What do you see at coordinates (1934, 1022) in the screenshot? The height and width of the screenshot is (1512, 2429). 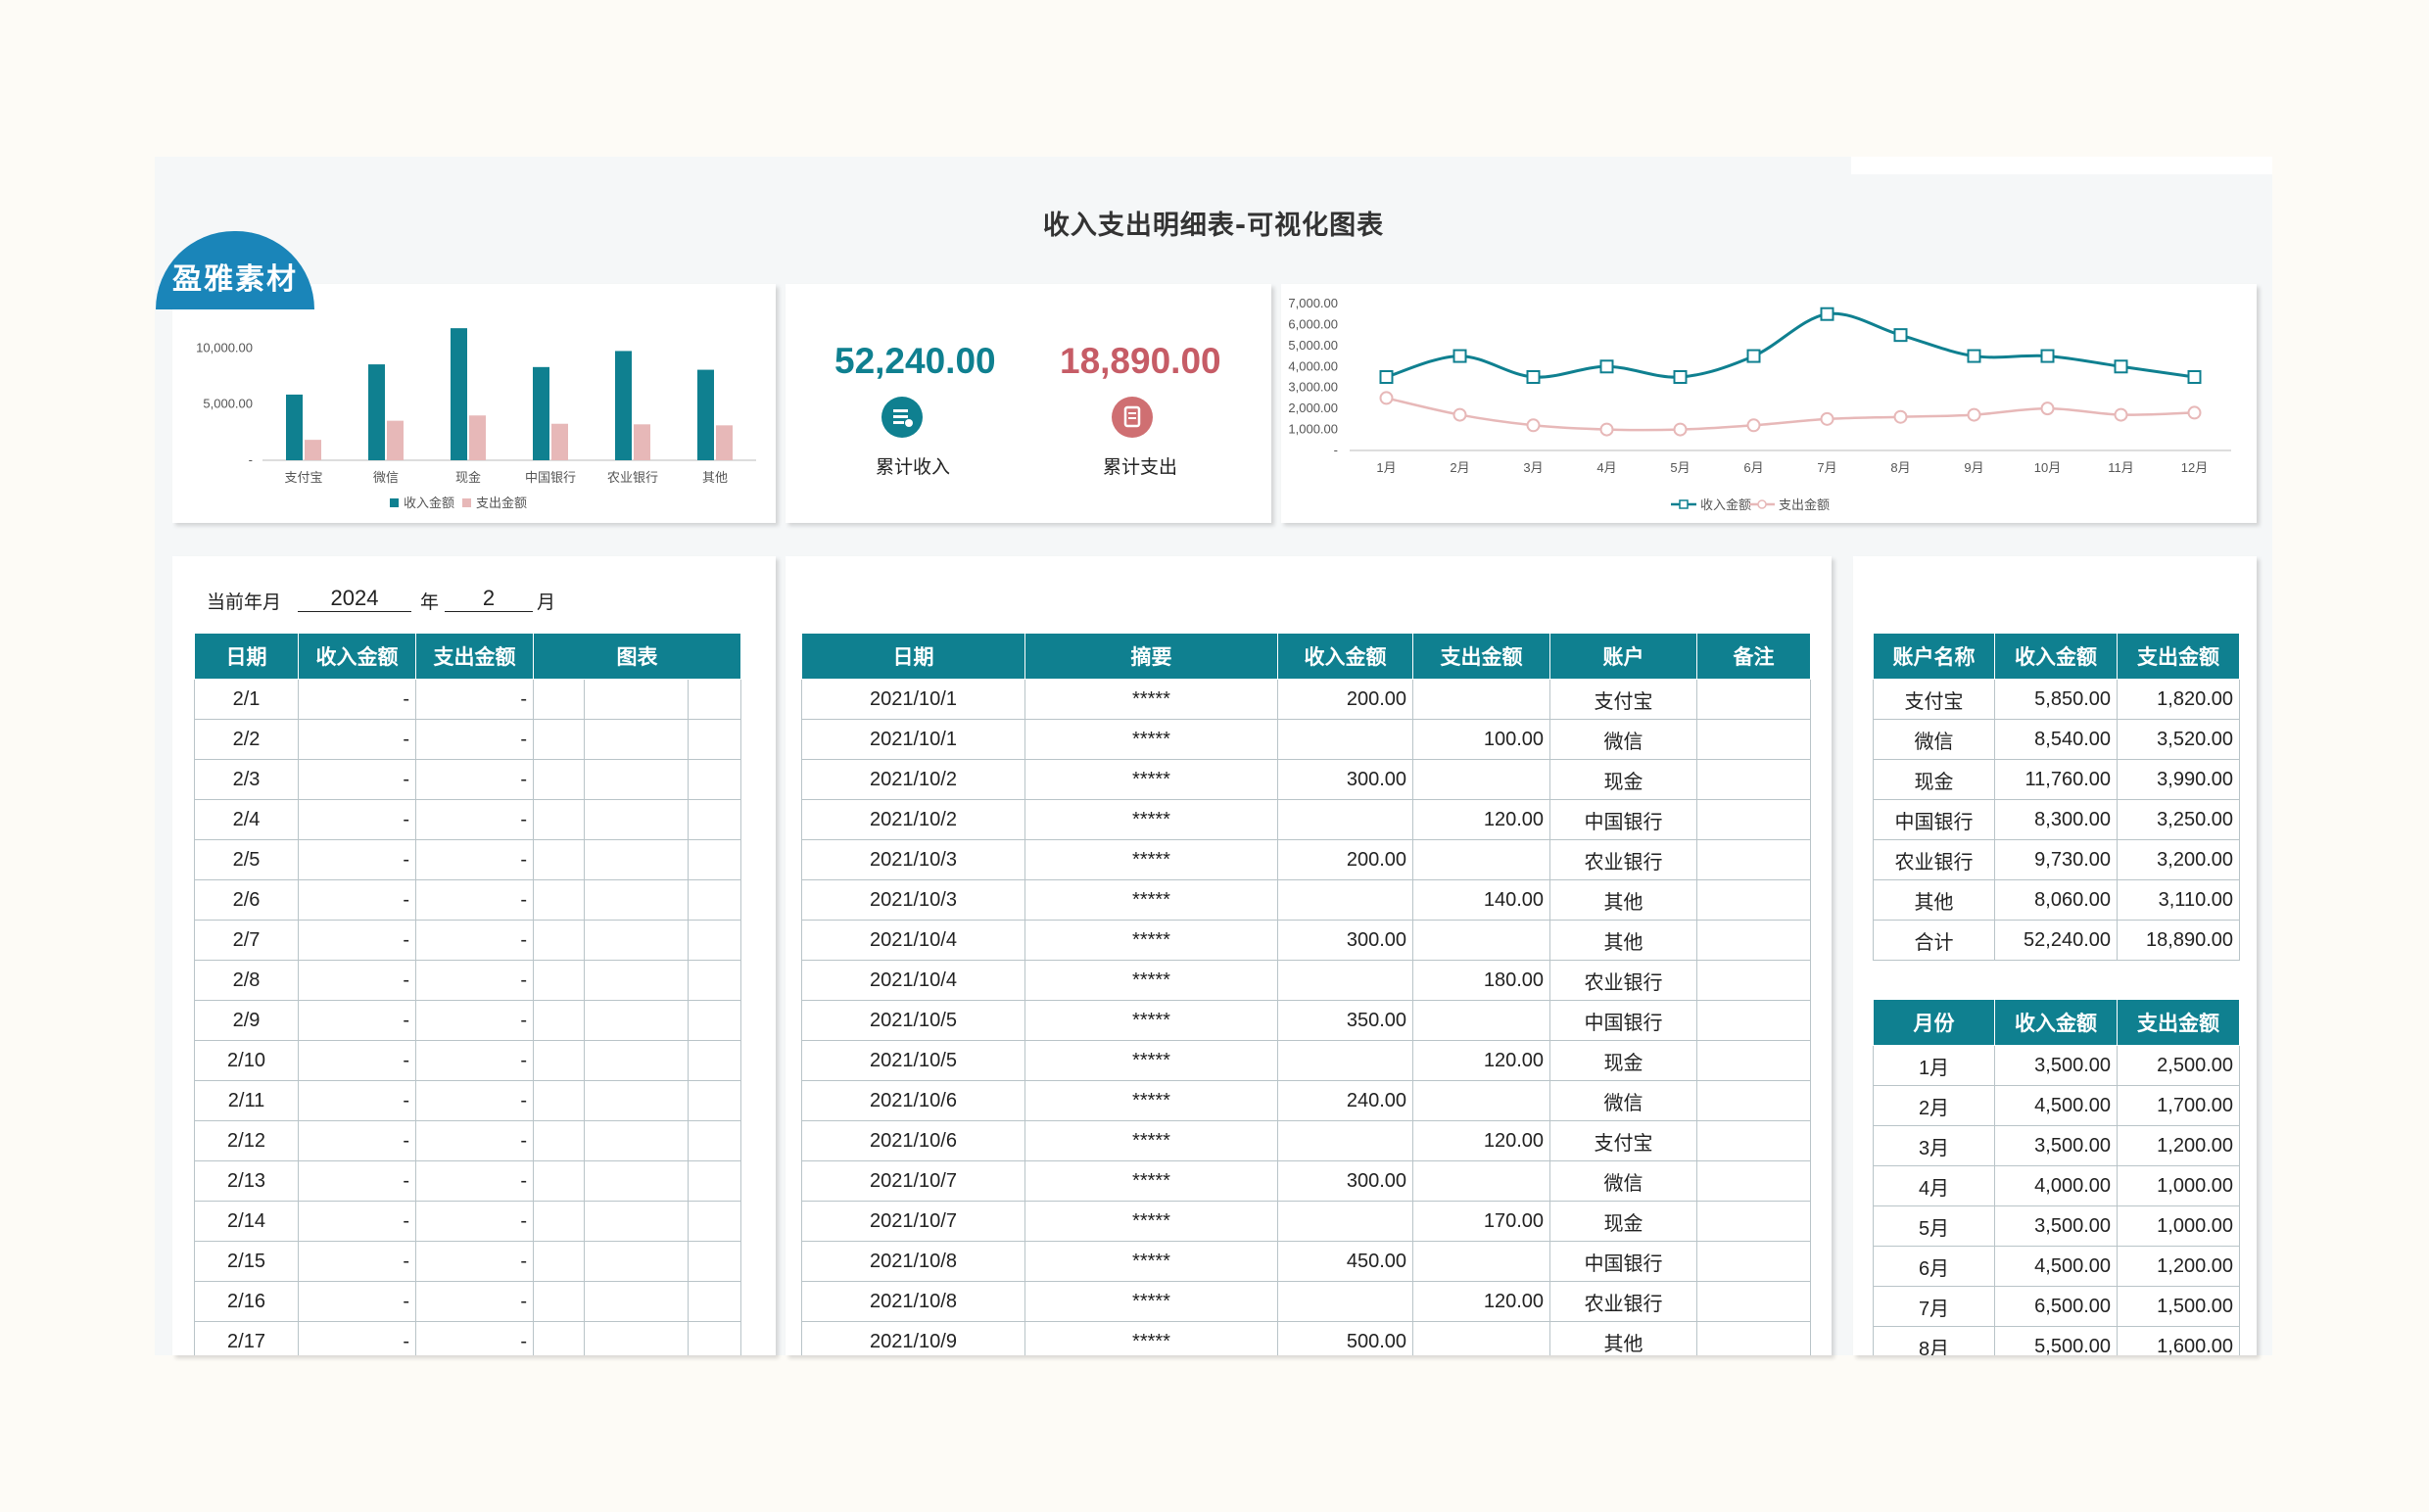 I see `table-header-monthly-0: 月份` at bounding box center [1934, 1022].